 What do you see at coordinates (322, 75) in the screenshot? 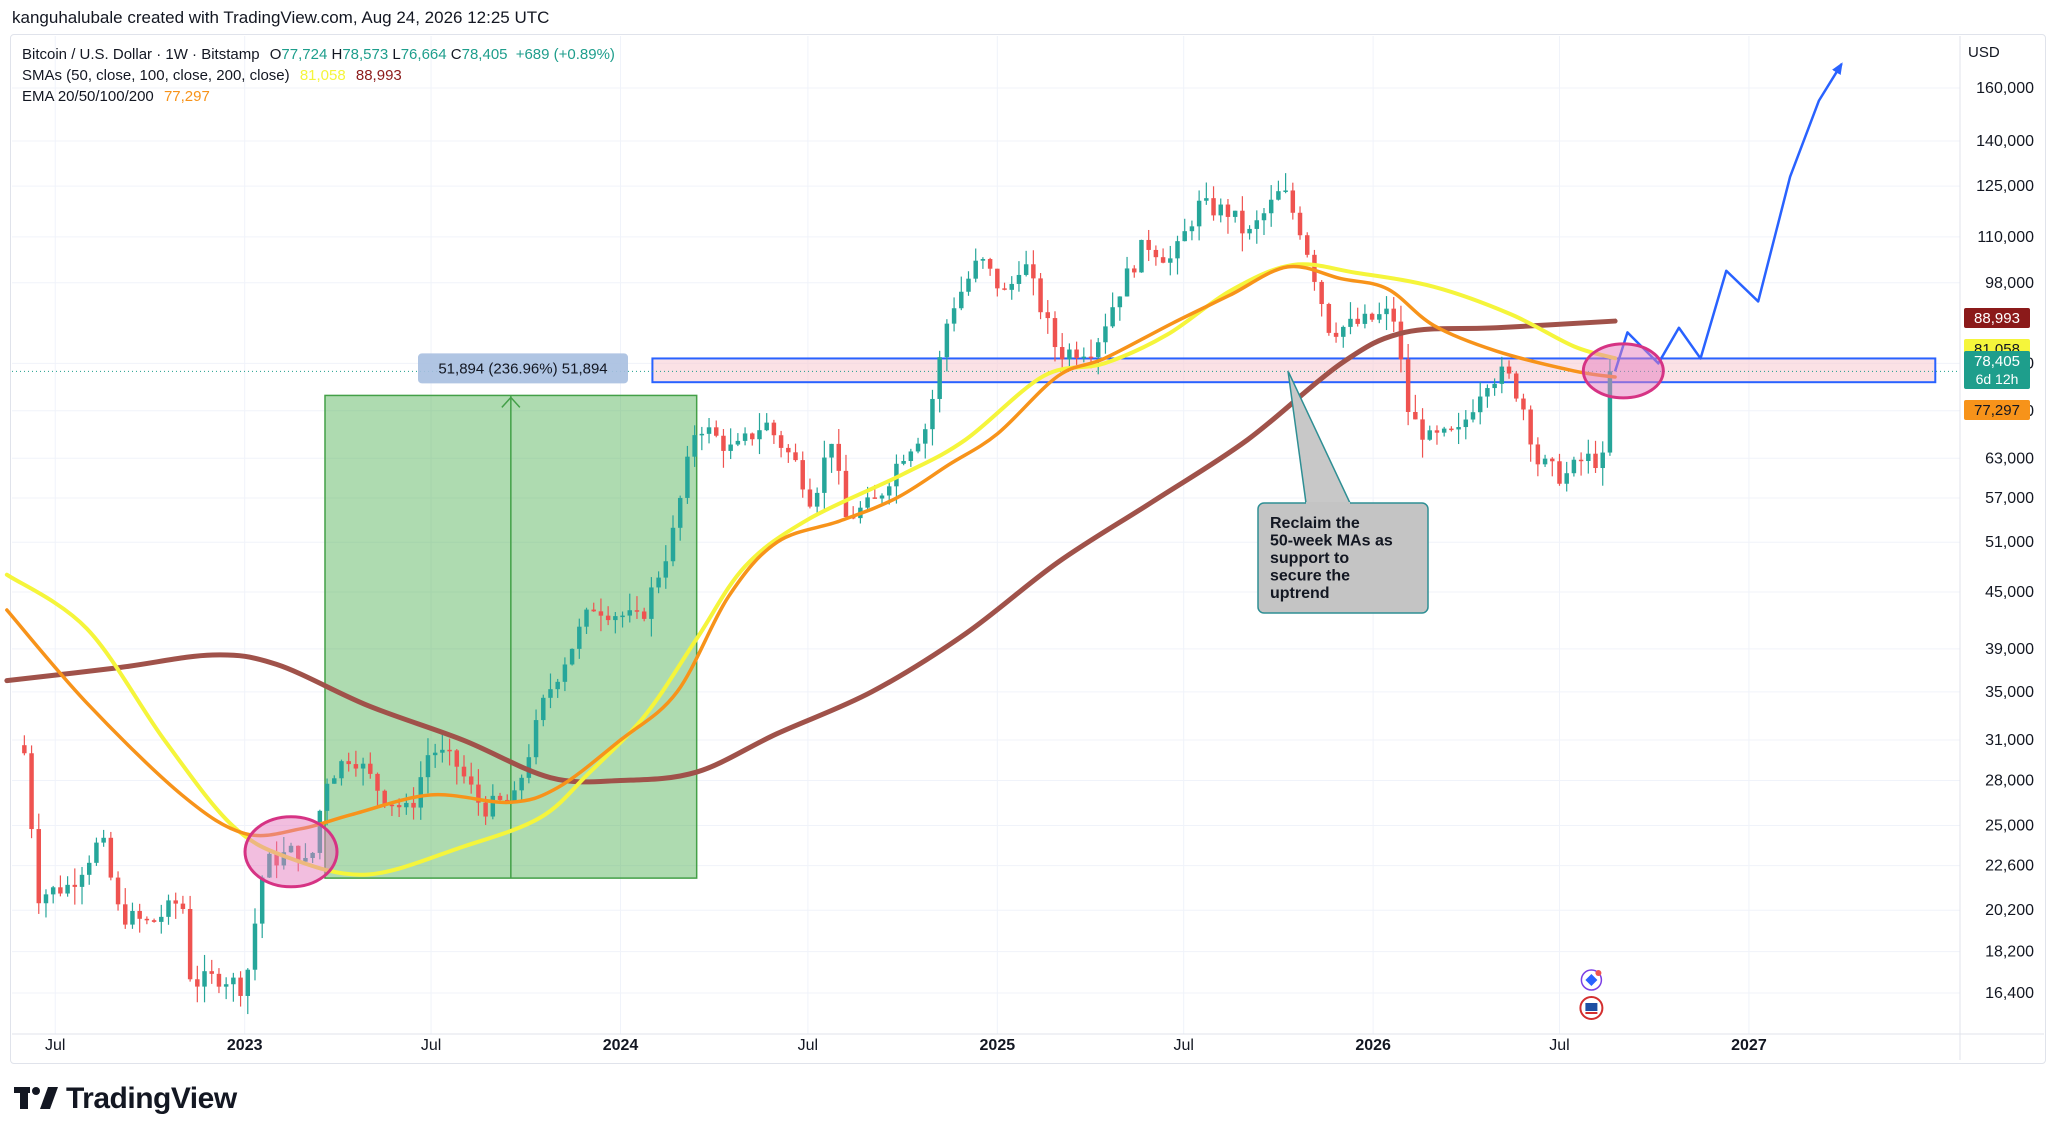
I see `sma50-value: 81,058` at bounding box center [322, 75].